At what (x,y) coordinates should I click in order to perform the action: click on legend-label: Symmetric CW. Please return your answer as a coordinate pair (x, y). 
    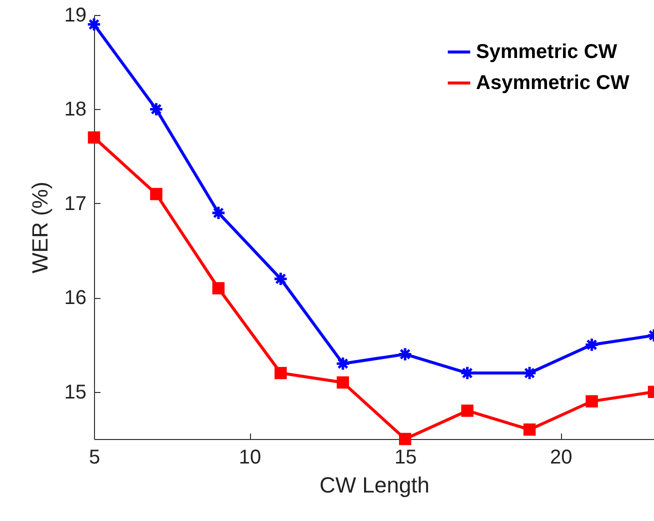
    Looking at the image, I should click on (547, 52).